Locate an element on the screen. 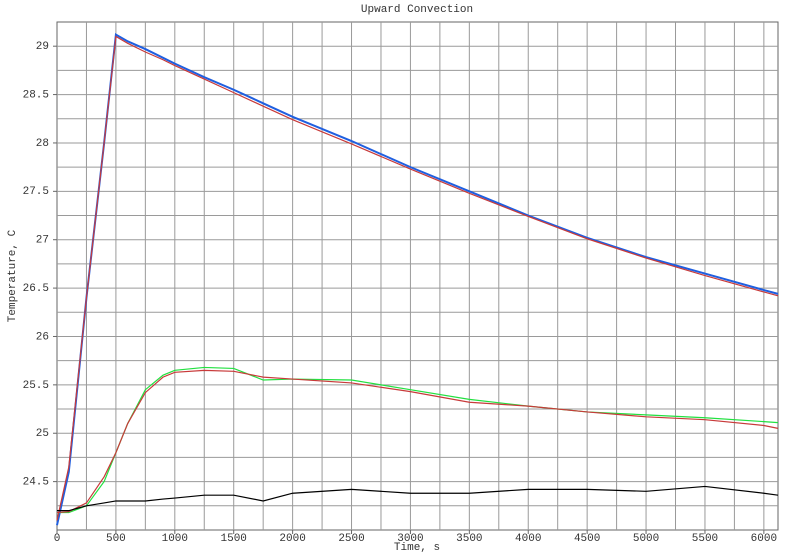 The image size is (792, 554). chart-title: Upward Convection is located at coordinates (417, 10).